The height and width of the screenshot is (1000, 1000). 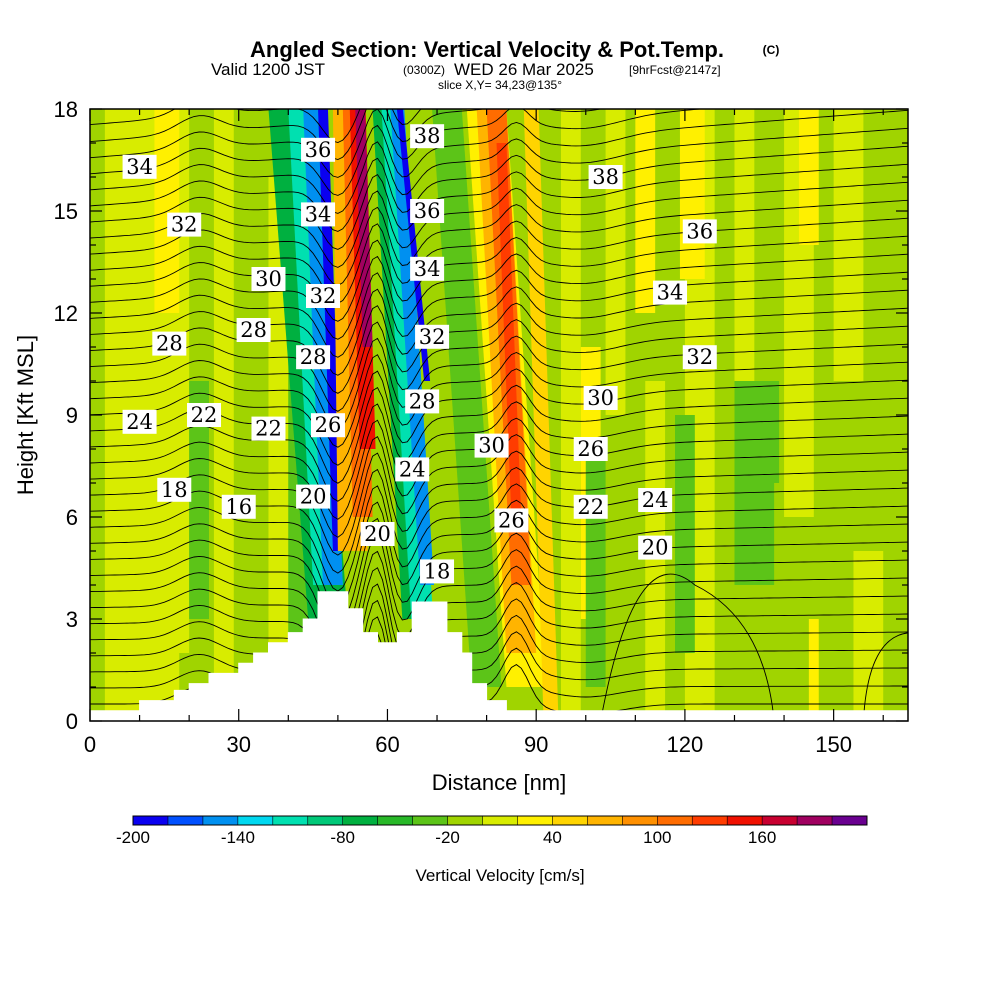 I want to click on colorbar-tick-label: 40, so click(x=552, y=837).